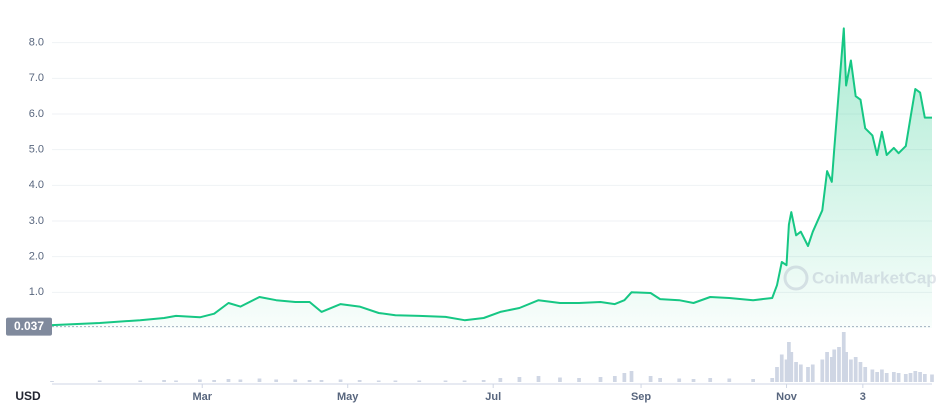 This screenshot has height=412, width=945. I want to click on y-tick-label: 2.0, so click(36, 257).